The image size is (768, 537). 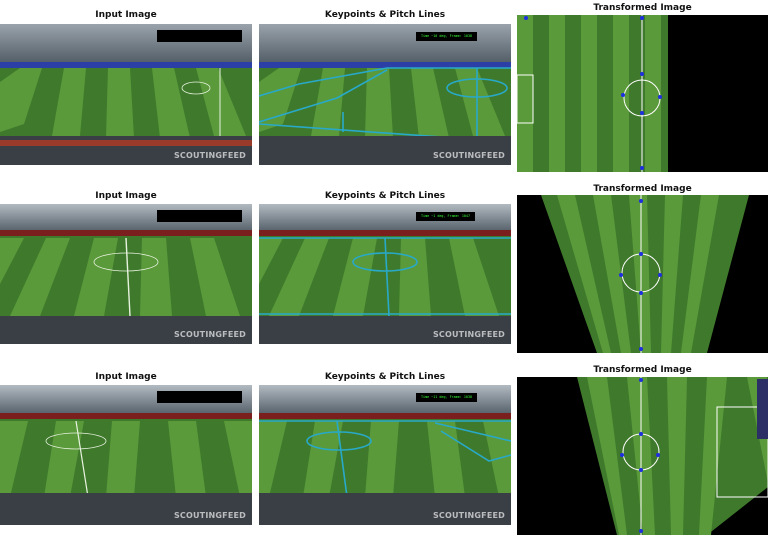 What do you see at coordinates (642, 370) in the screenshot?
I see `row3-transformed-title: Transformed Image` at bounding box center [642, 370].